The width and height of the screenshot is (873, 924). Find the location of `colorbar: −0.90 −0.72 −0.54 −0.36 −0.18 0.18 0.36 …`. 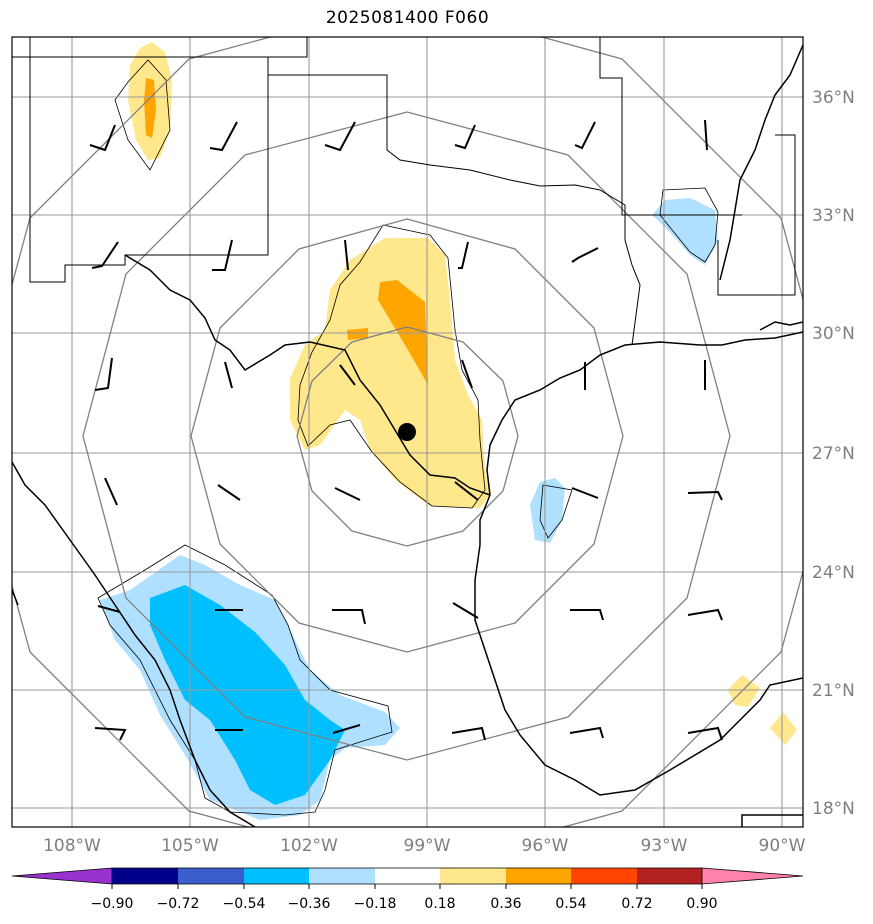

colorbar: −0.90 −0.72 −0.54 −0.36 −0.18 0.18 0.36 … is located at coordinates (407, 889).